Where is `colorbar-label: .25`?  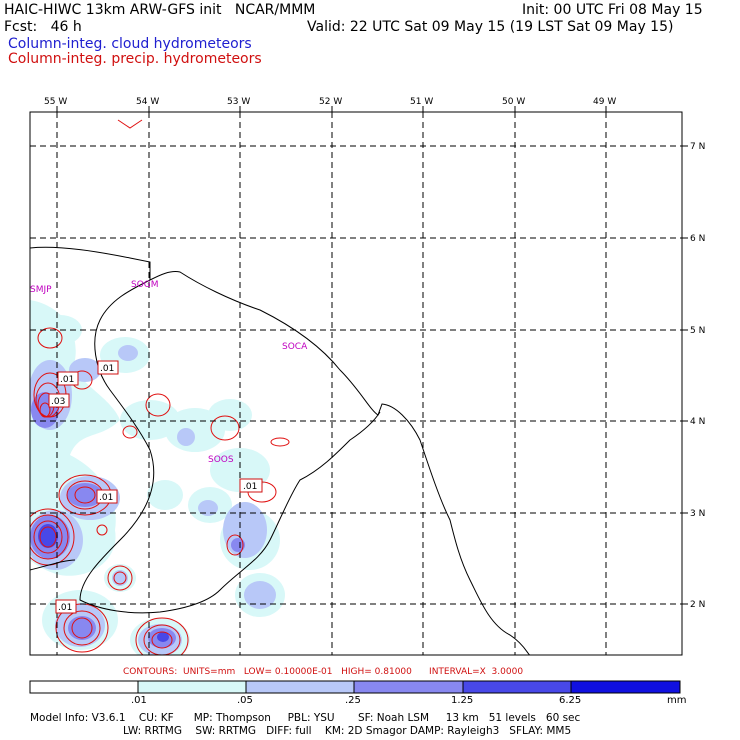
colorbar-label: .25 is located at coordinates (353, 700).